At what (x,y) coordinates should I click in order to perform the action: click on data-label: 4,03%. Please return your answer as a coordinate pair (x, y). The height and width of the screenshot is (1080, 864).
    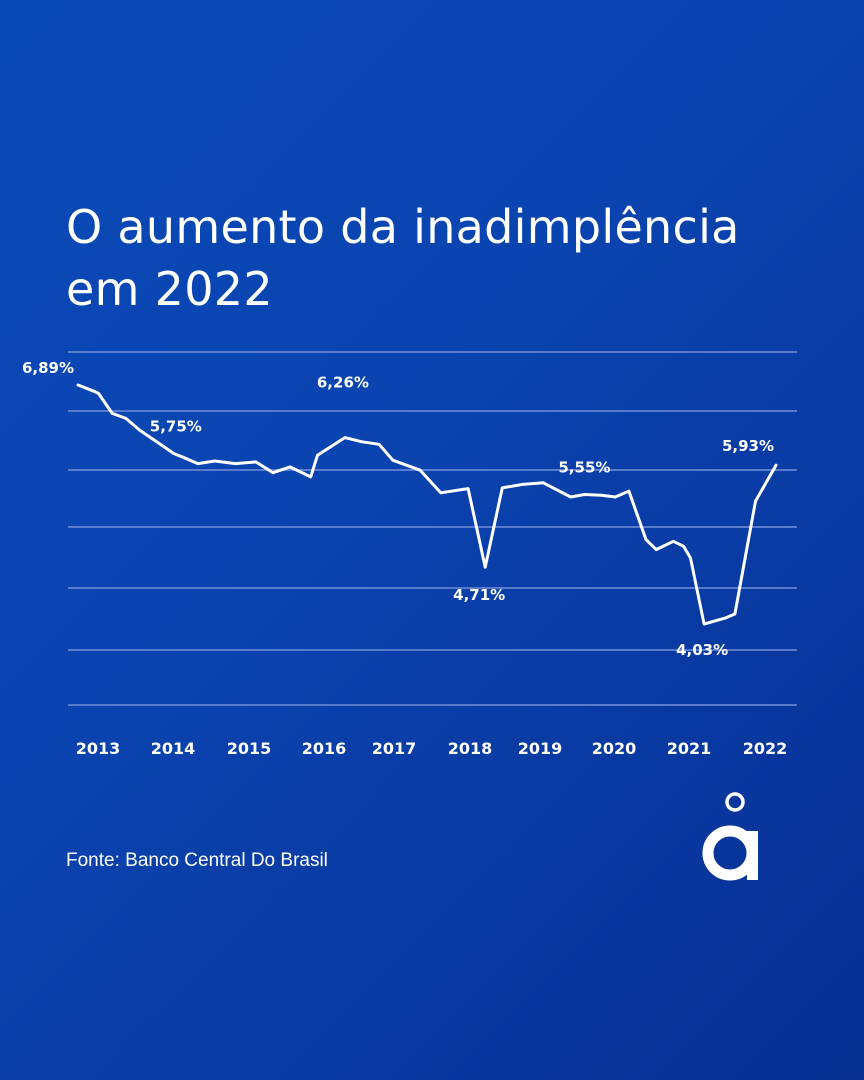
    Looking at the image, I should click on (702, 650).